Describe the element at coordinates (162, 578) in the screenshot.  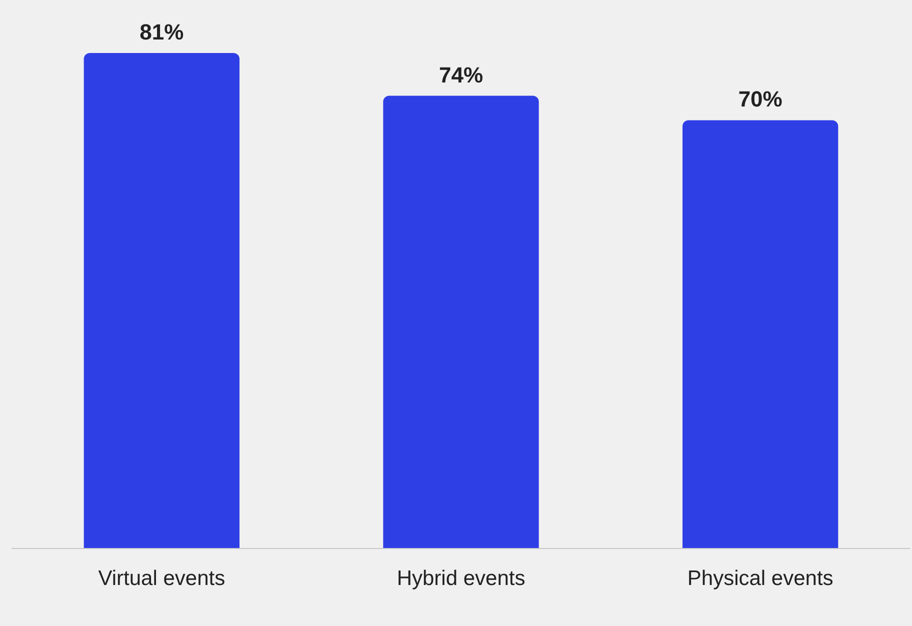
I see `x-tick-label: Virtual events` at that location.